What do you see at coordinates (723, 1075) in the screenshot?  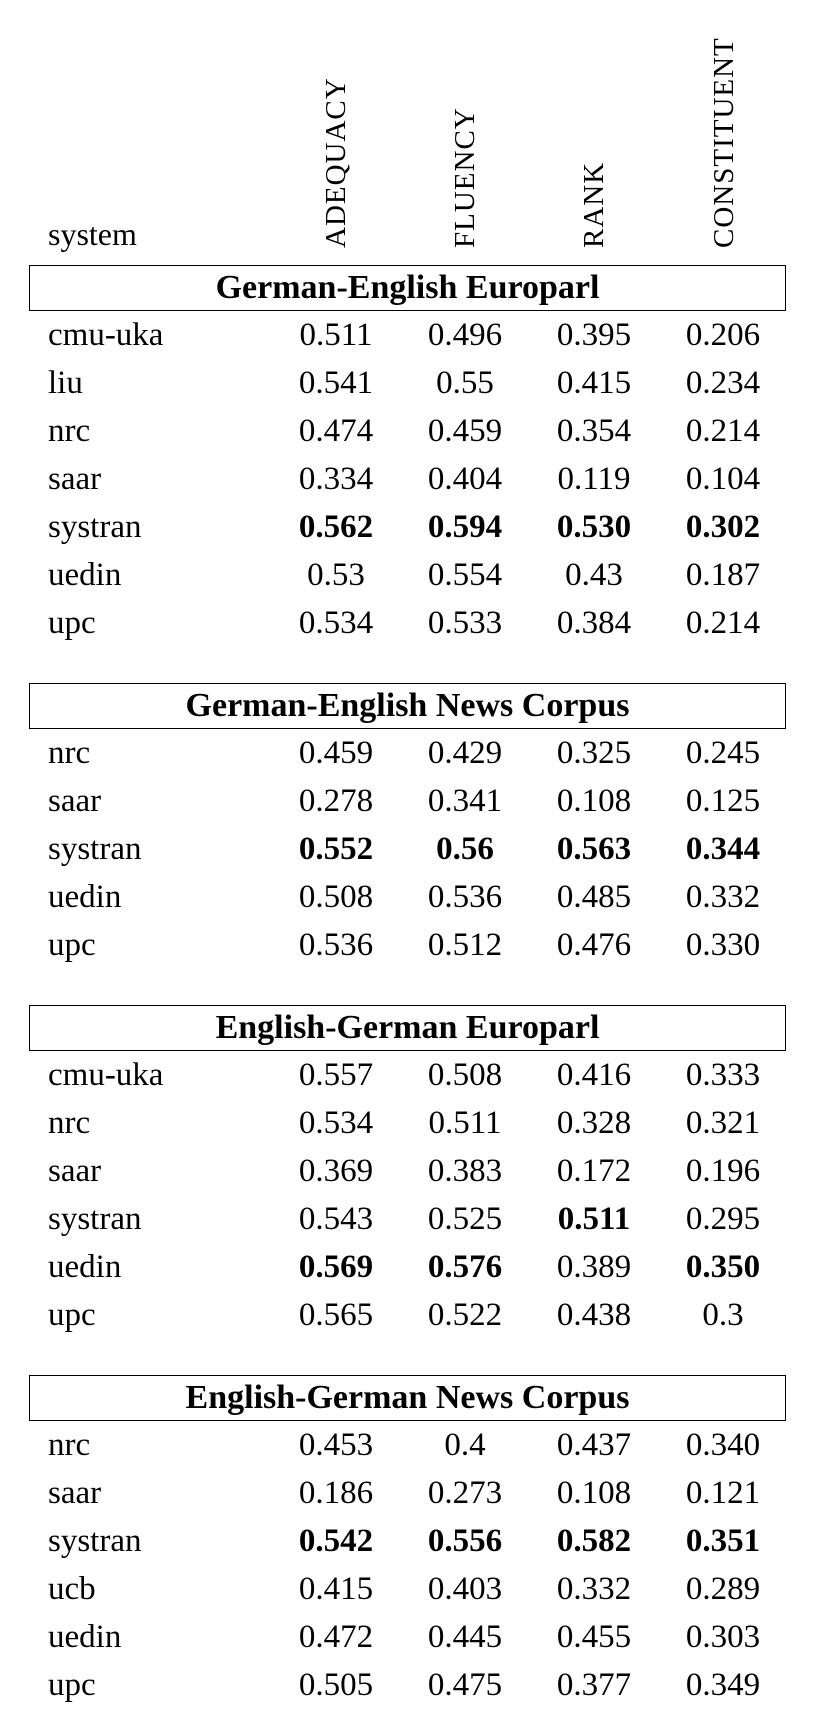 I see `score-cell: 0.333` at bounding box center [723, 1075].